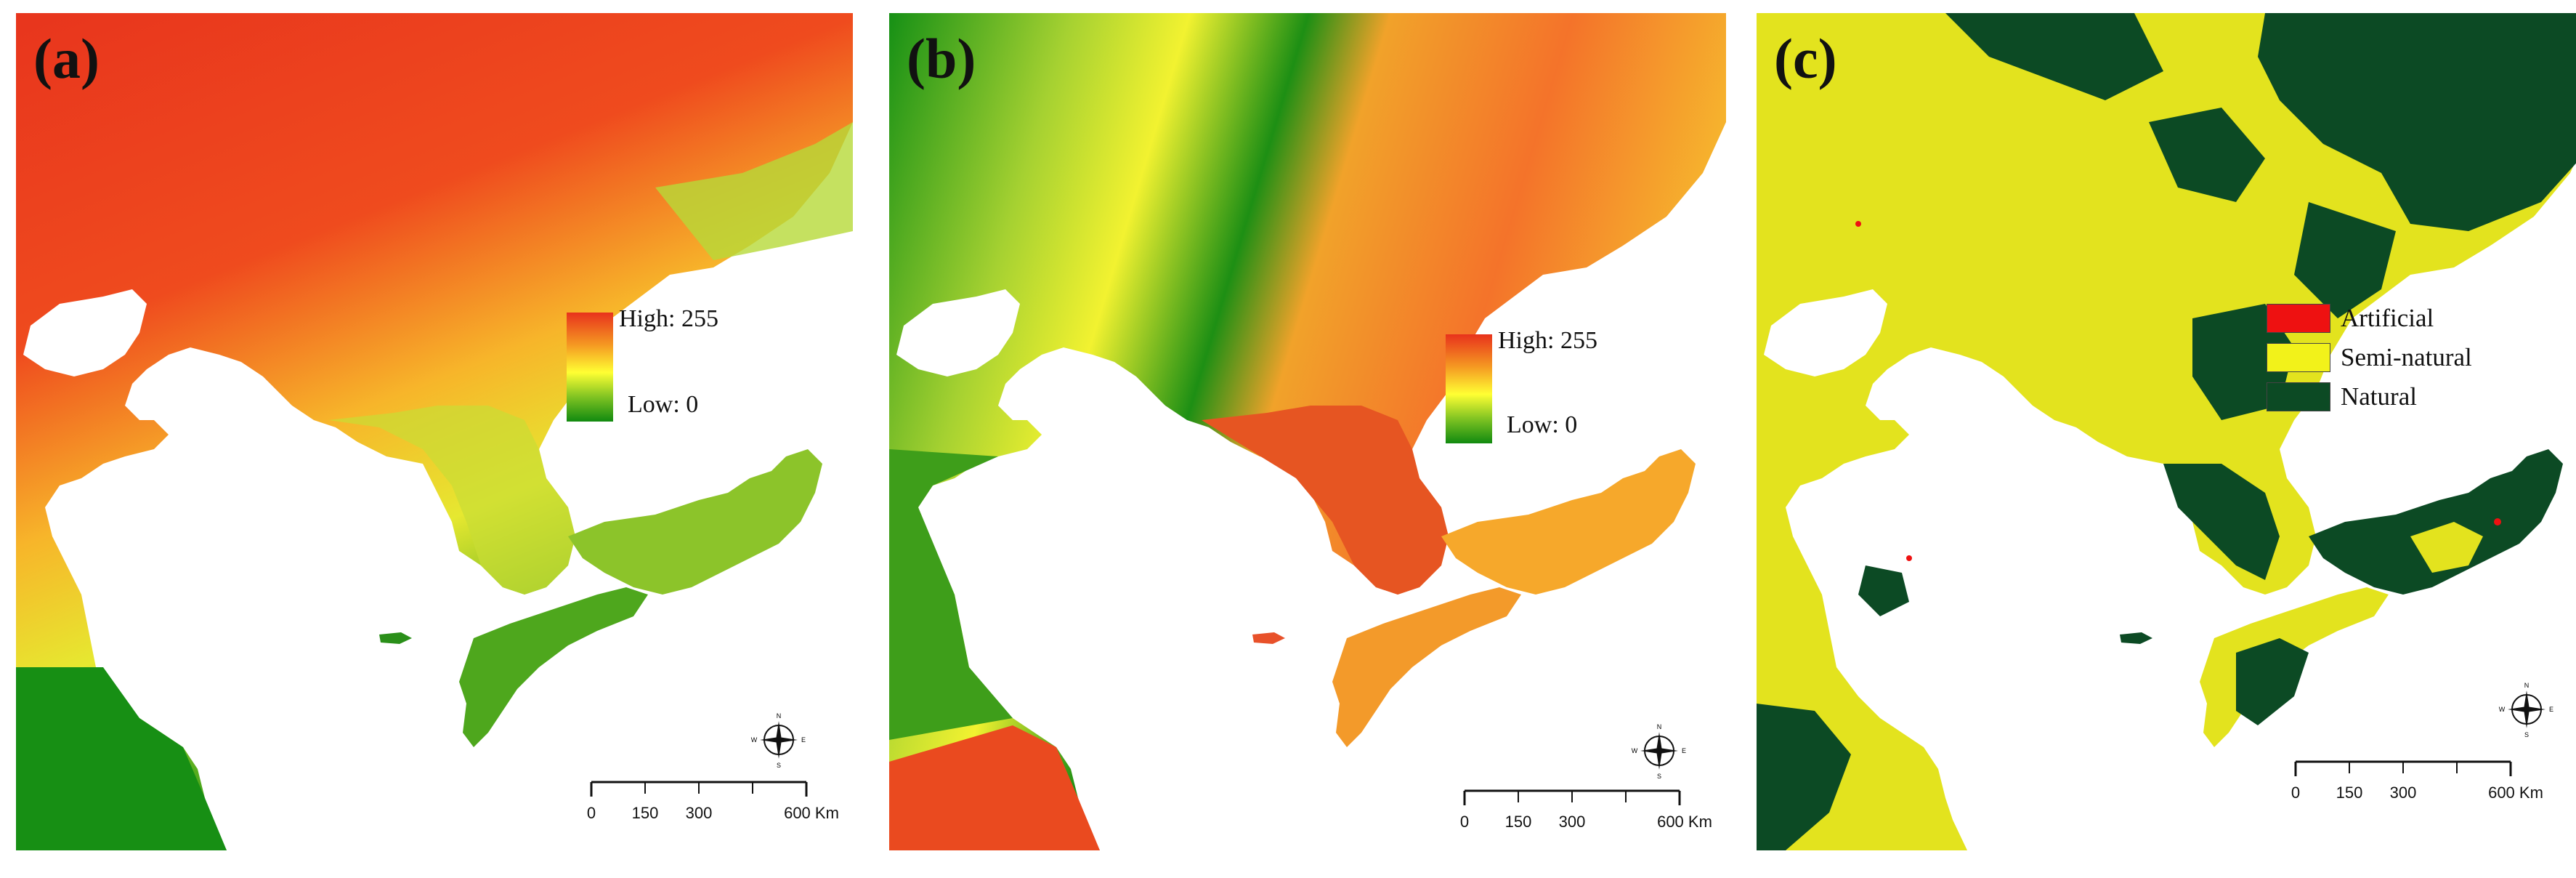 The image size is (2576, 878). Describe the element at coordinates (2298, 318) in the screenshot. I see `legend-swatch-artificial` at that location.